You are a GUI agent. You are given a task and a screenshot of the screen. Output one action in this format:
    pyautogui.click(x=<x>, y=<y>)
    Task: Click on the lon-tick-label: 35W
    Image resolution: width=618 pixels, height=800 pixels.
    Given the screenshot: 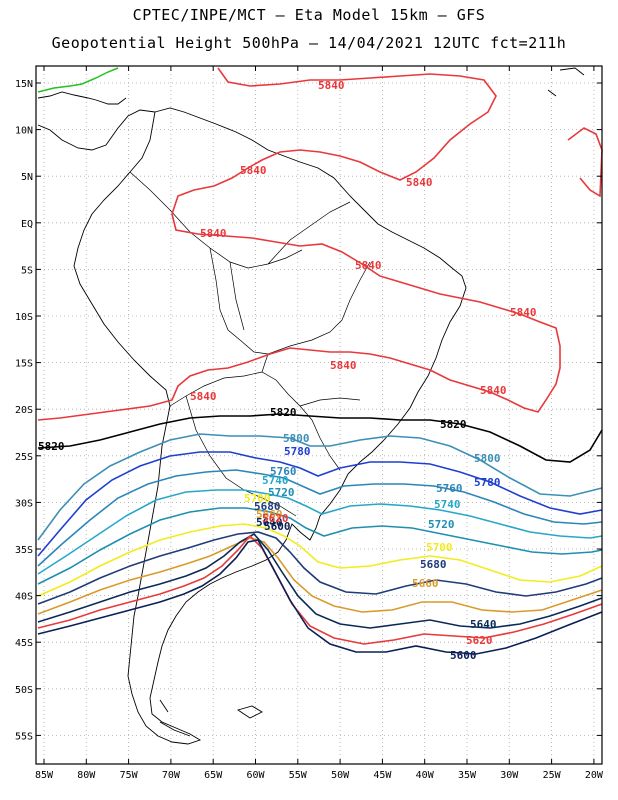 What is the action you would take?
    pyautogui.click(x=467, y=775)
    